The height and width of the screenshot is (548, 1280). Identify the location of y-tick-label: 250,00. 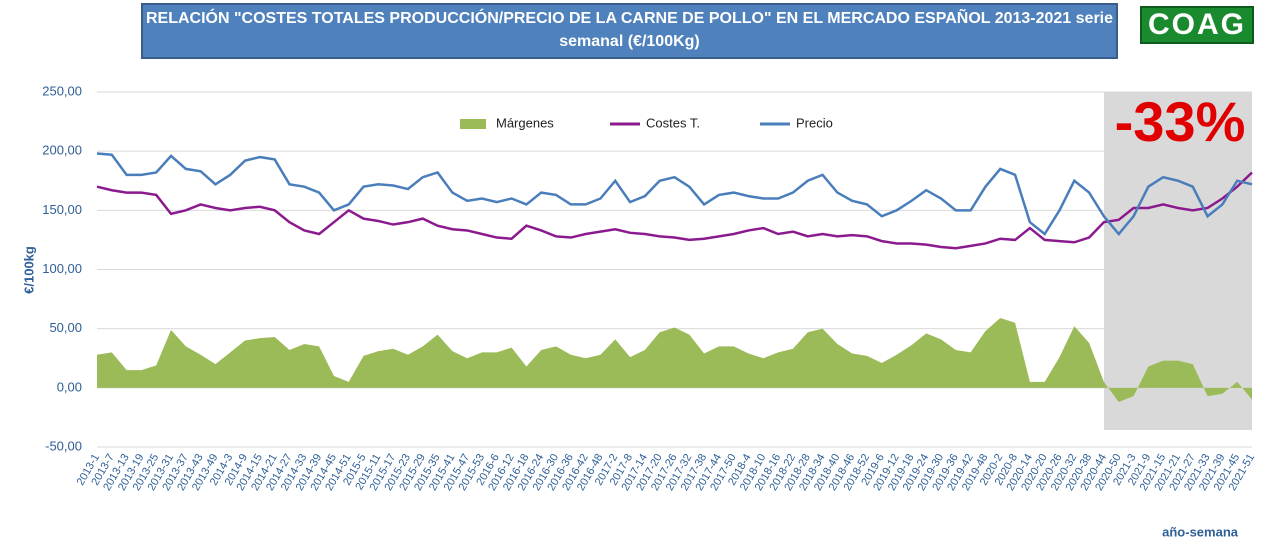
(62, 90).